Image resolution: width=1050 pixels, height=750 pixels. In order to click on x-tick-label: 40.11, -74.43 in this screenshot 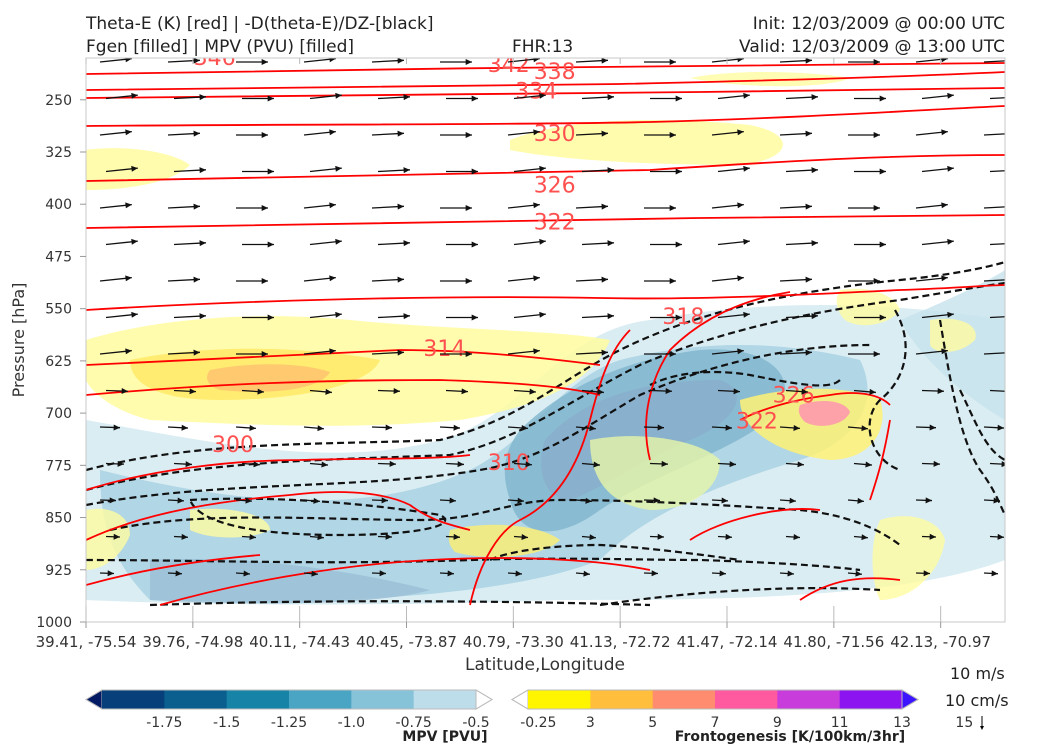, I will do `click(299, 642)`.